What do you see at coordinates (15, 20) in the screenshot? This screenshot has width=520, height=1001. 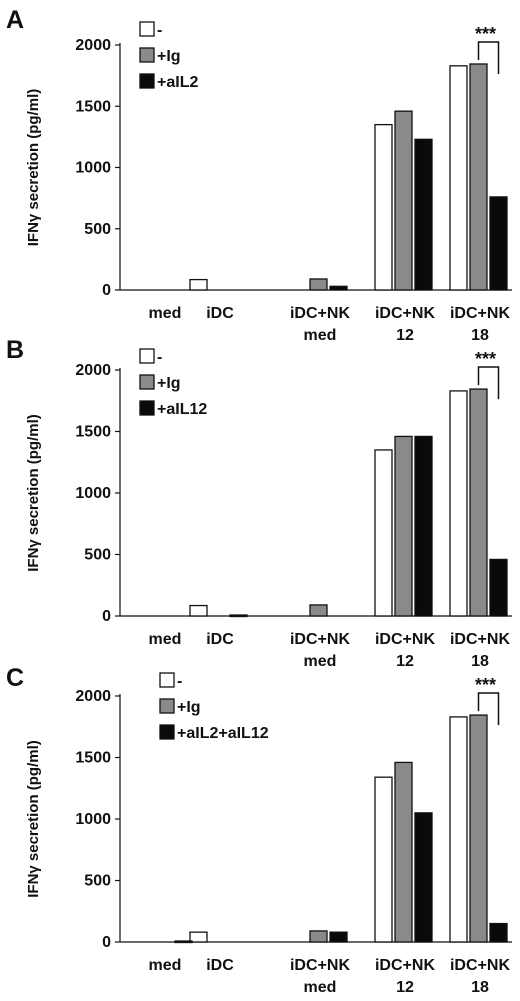 I see `panel-letter: A` at bounding box center [15, 20].